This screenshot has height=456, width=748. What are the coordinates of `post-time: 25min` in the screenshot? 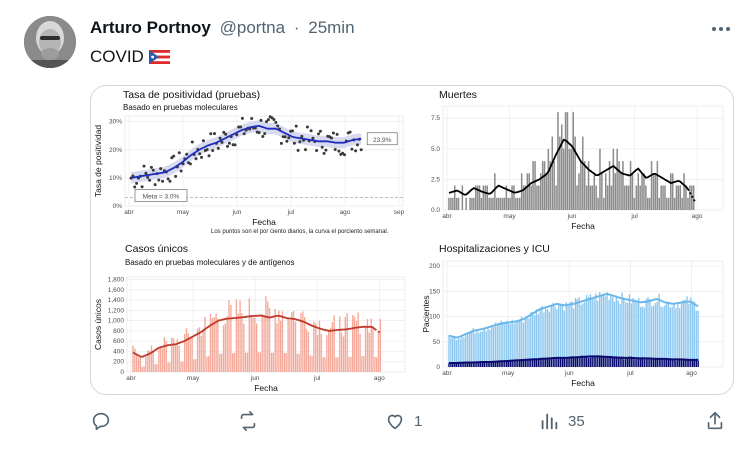 It's located at (331, 27).